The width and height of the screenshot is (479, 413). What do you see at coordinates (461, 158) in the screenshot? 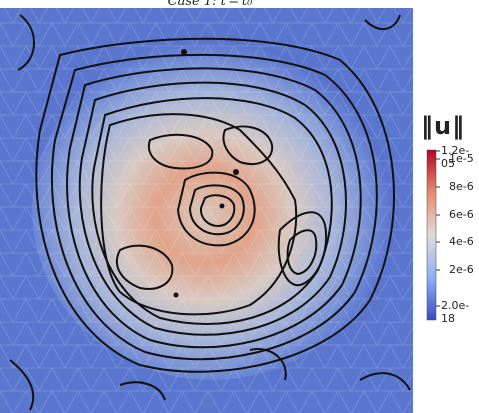
I see `colorbar-tick: 1e-5` at bounding box center [461, 158].